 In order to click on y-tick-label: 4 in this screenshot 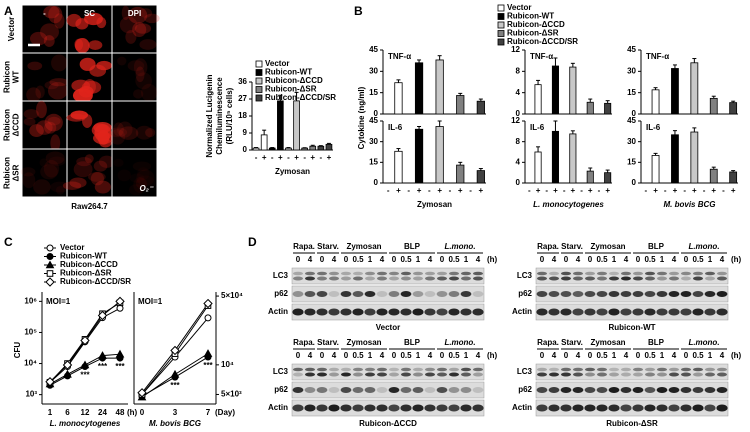, I will do `click(518, 161)`.